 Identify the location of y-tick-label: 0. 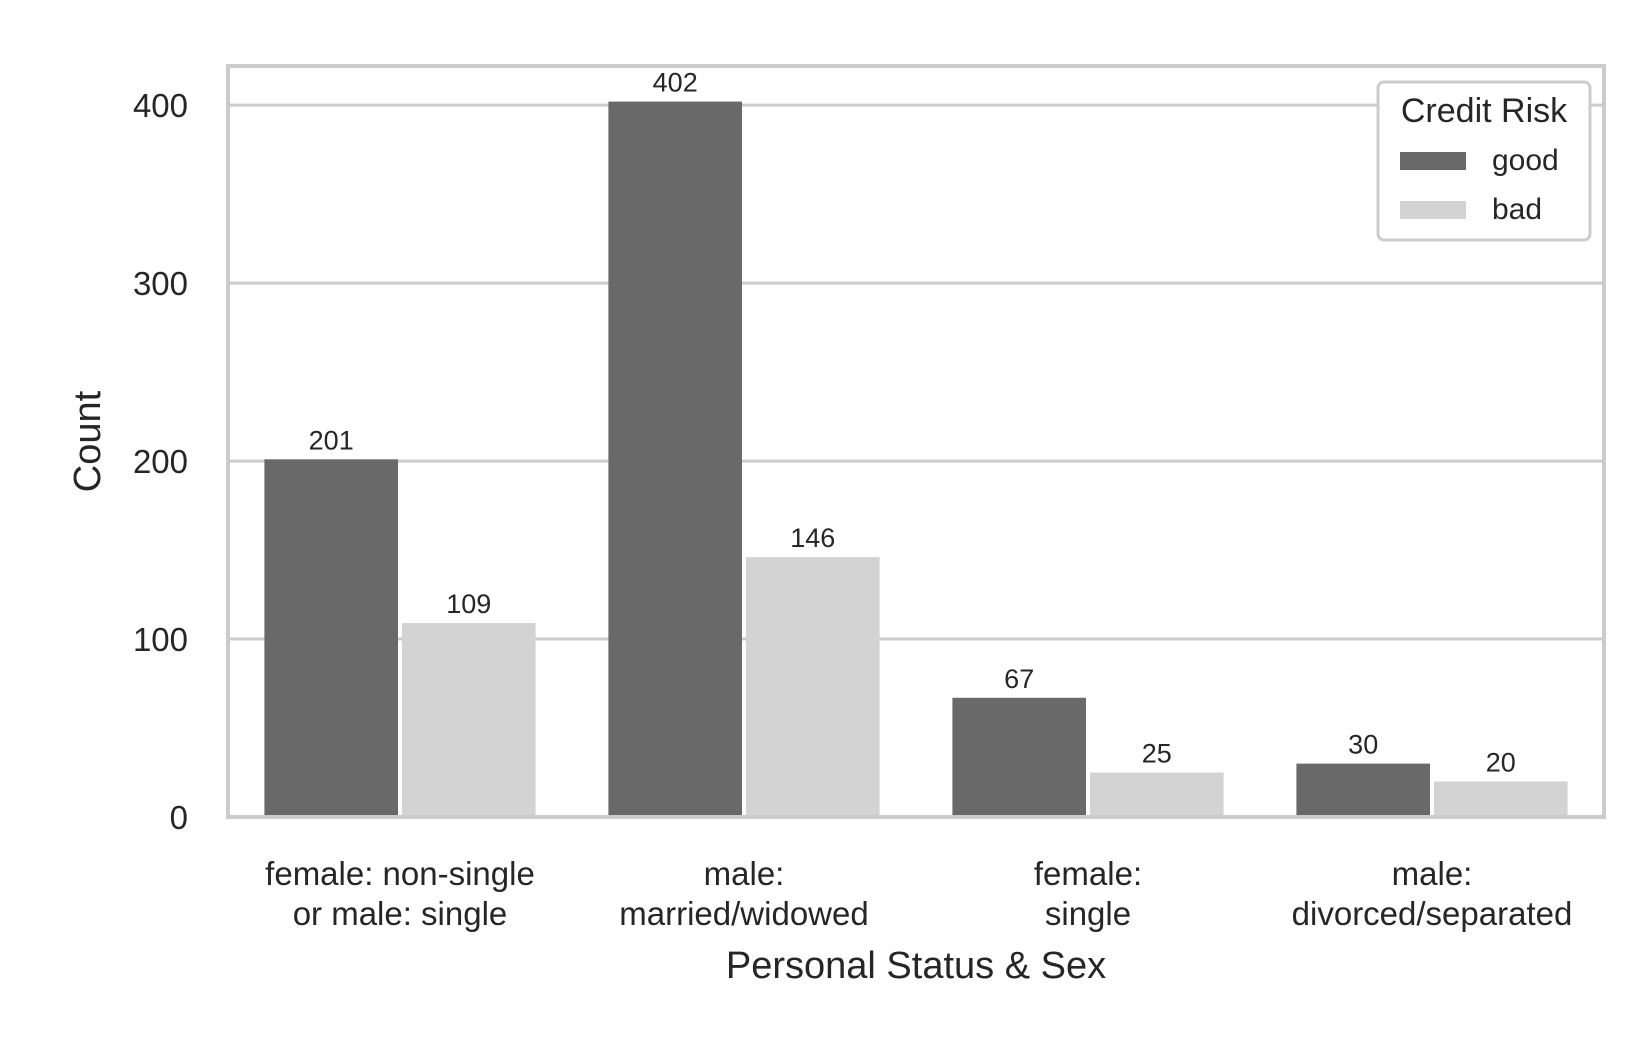
(179, 817).